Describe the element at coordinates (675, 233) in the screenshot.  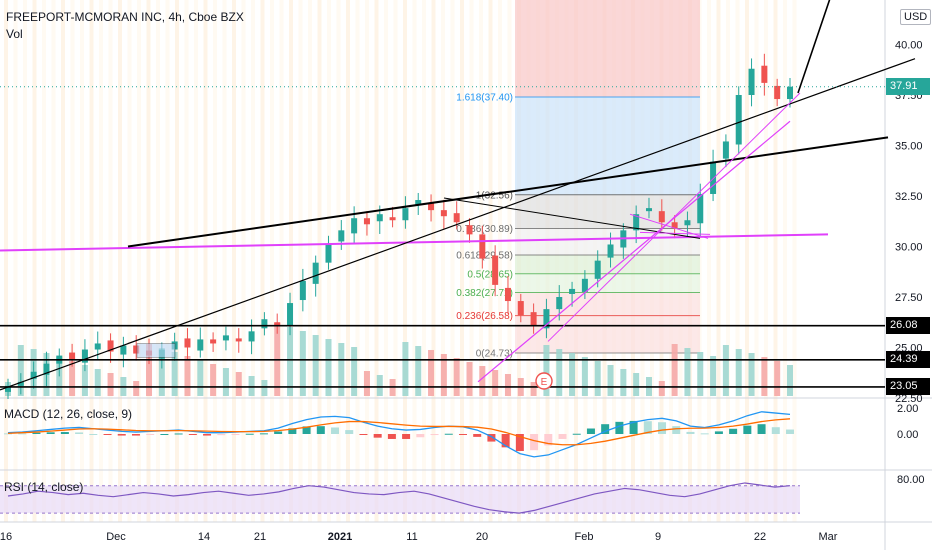
I see `flag-line` at that location.